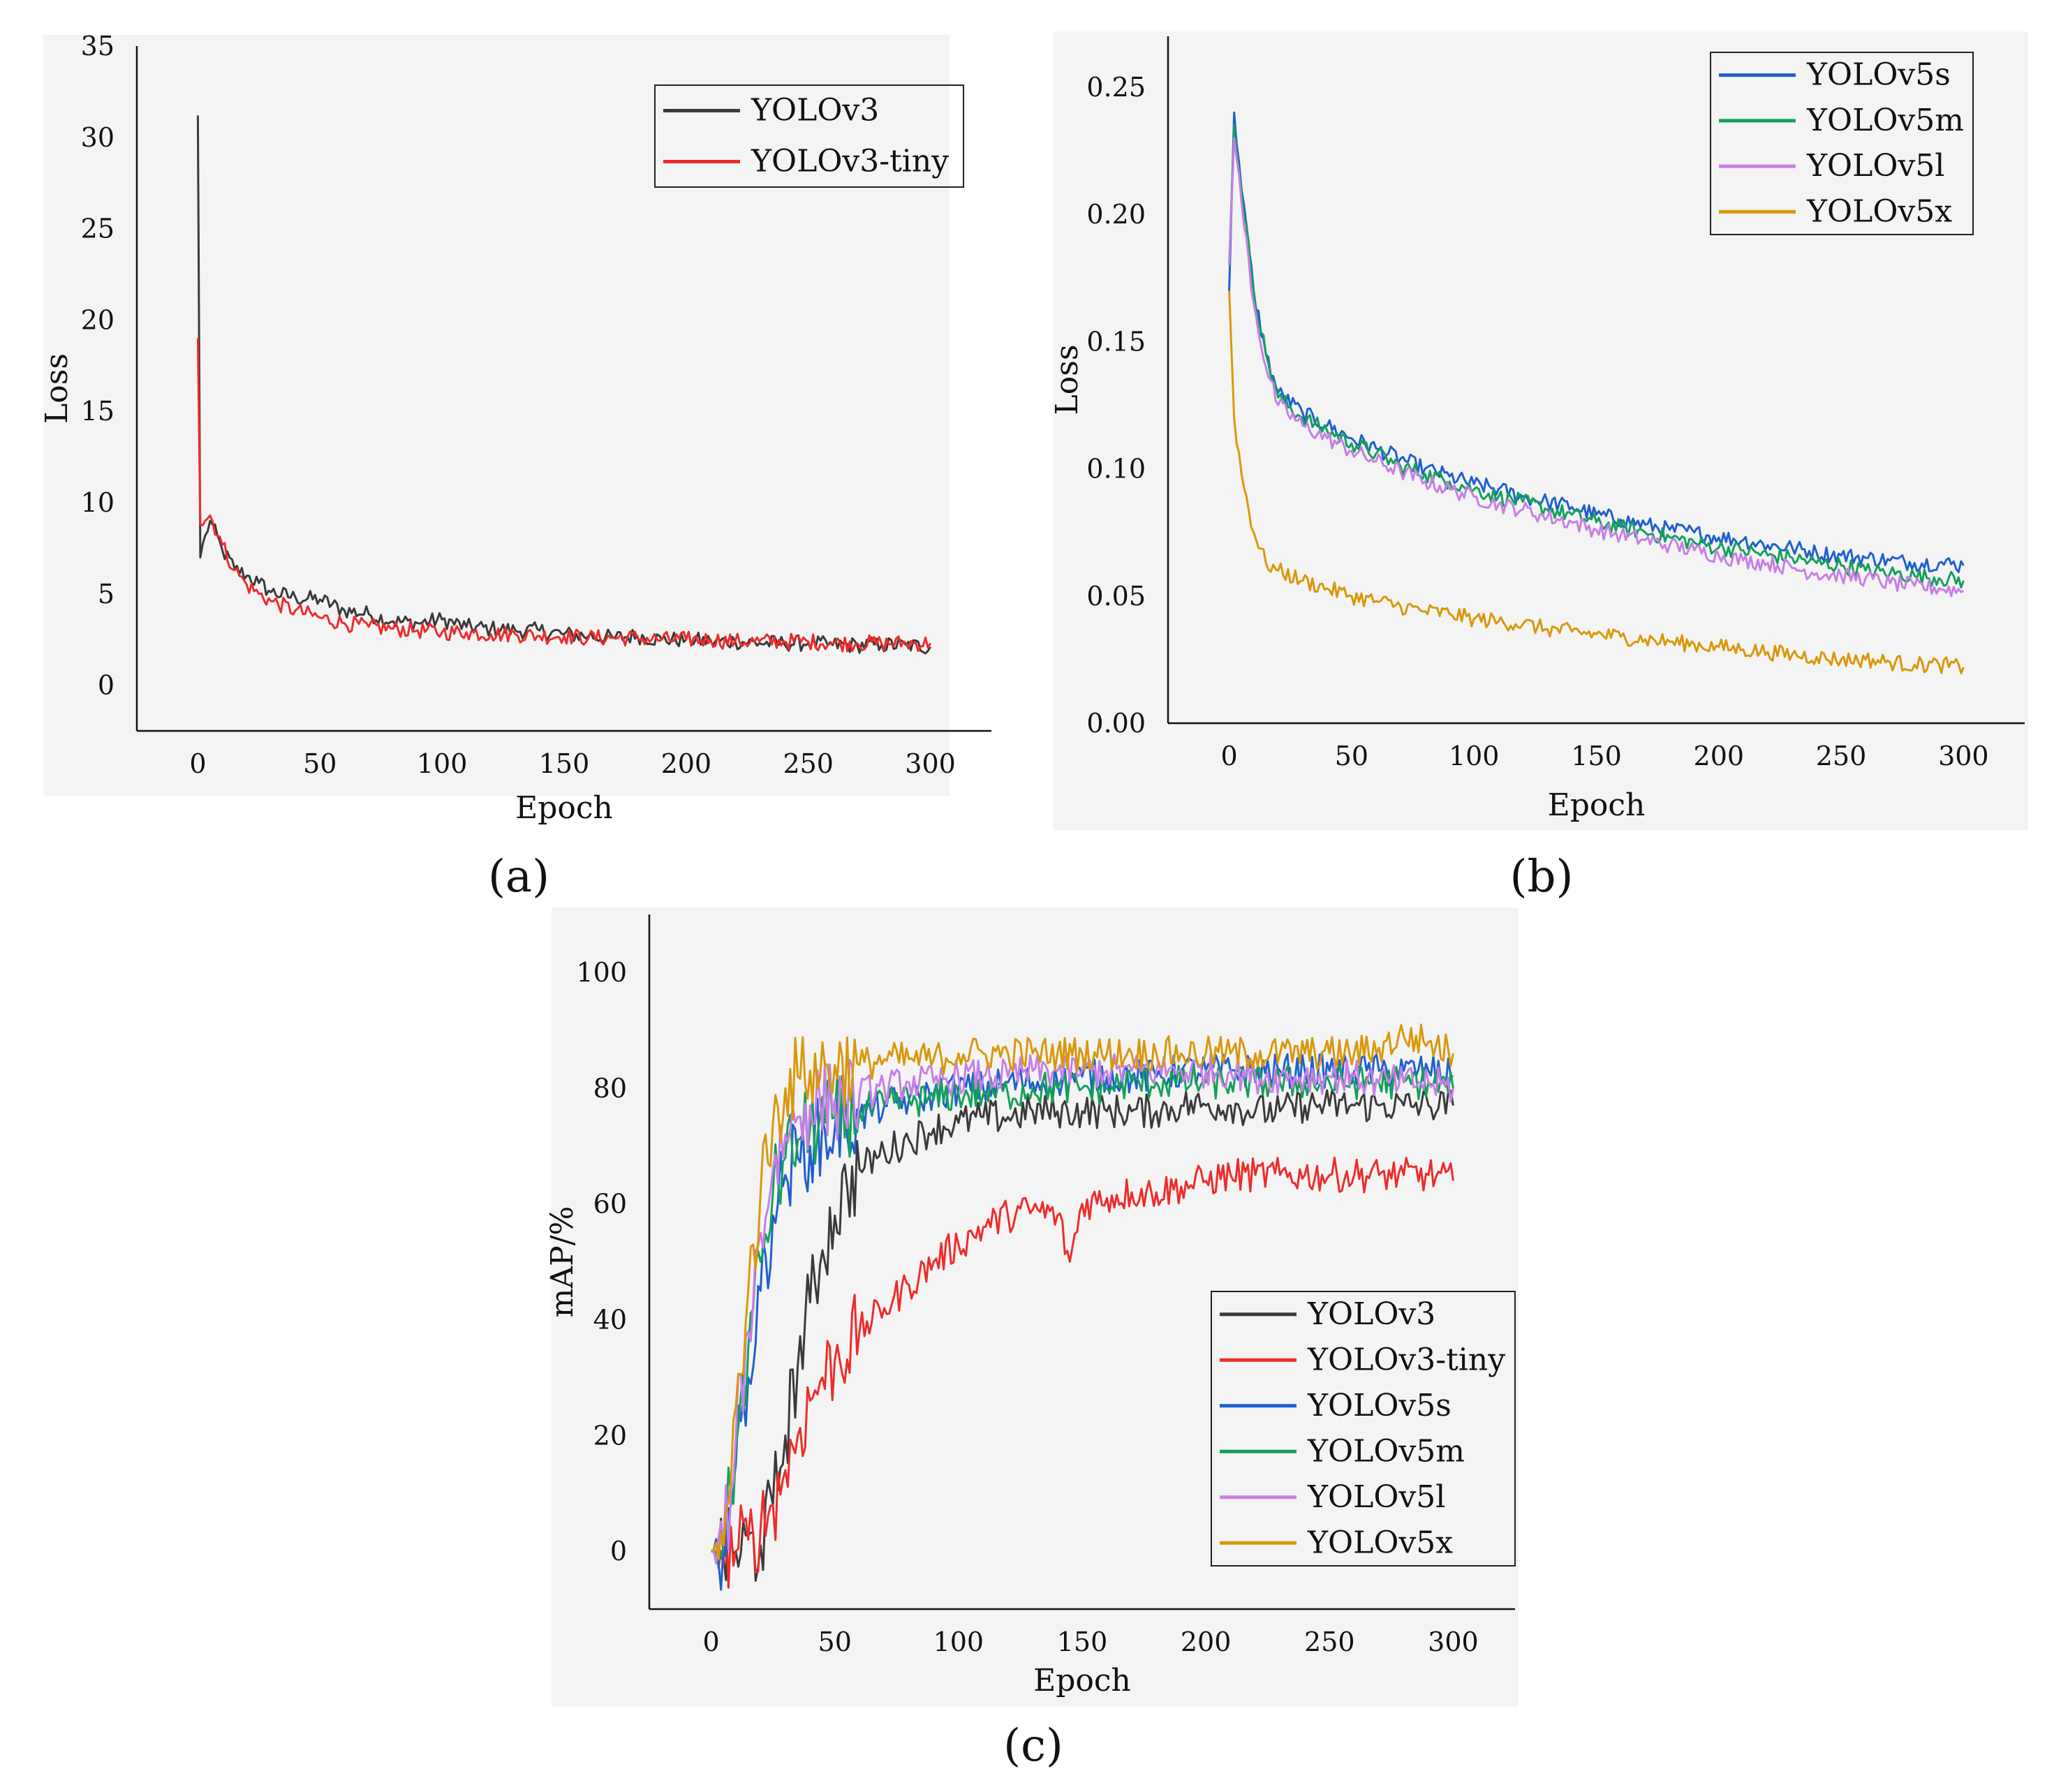 The height and width of the screenshot is (1792, 2061). Describe the element at coordinates (1116, 469) in the screenshot. I see `y-tick-label: 0.10` at that location.